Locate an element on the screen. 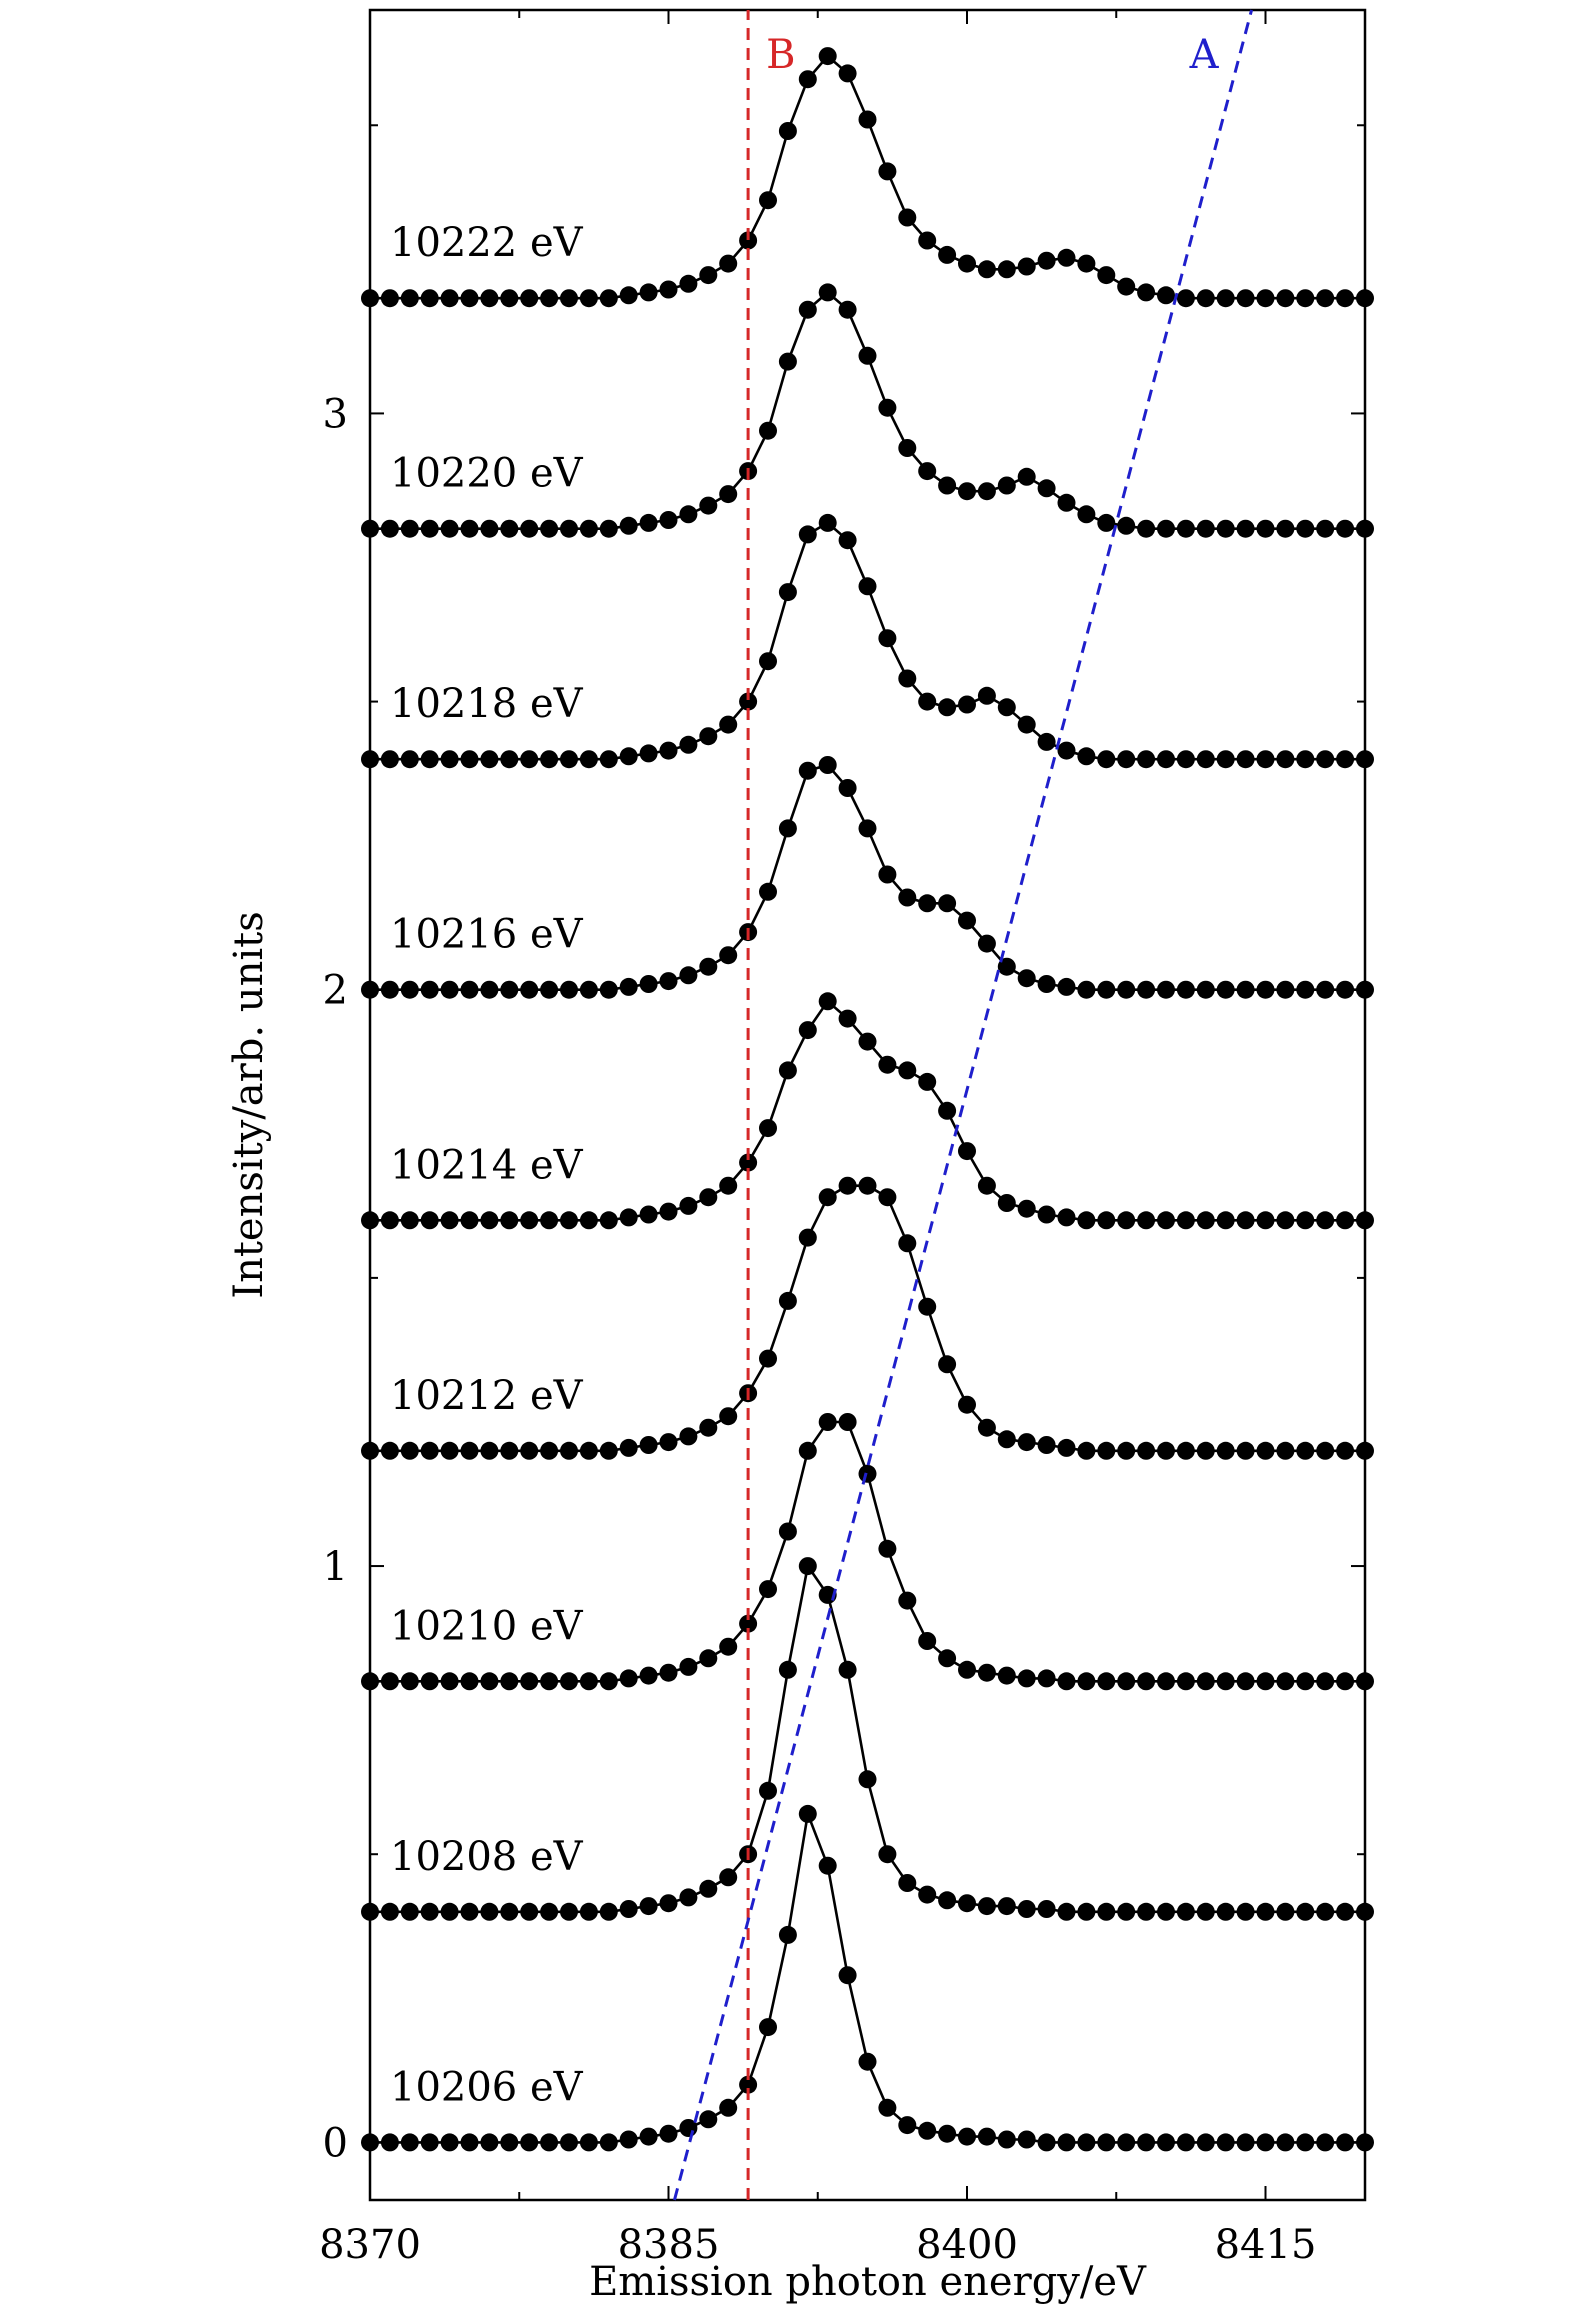 The height and width of the screenshot is (2323, 1575). series-label: 10222 eV is located at coordinates (487, 243).